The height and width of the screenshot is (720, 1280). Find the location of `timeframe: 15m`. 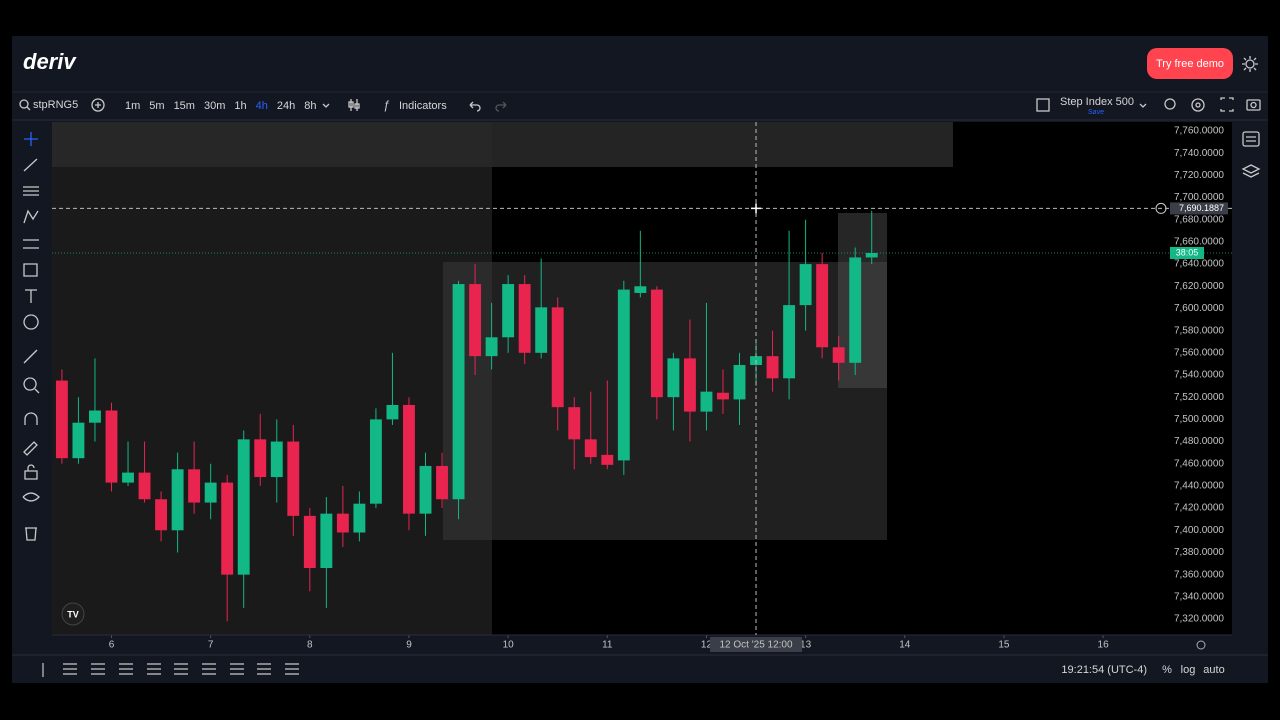

timeframe: 15m is located at coordinates (184, 106).